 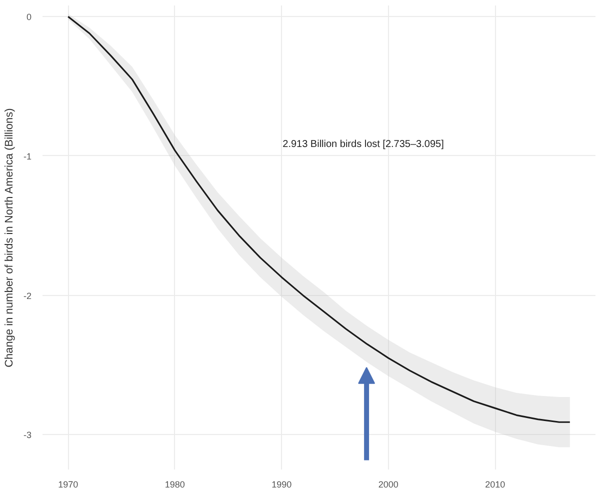 What do you see at coordinates (28, 435) in the screenshot?
I see `y-tick-label: -3` at bounding box center [28, 435].